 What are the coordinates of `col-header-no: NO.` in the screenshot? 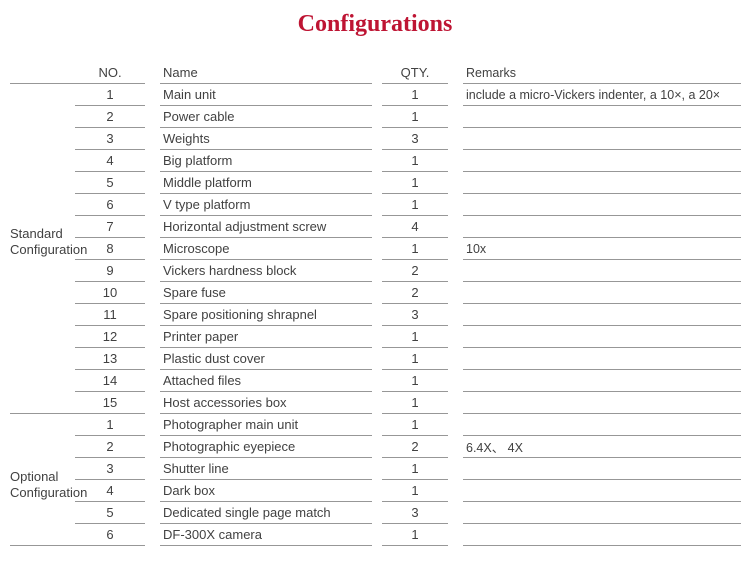 It's located at (110, 73).